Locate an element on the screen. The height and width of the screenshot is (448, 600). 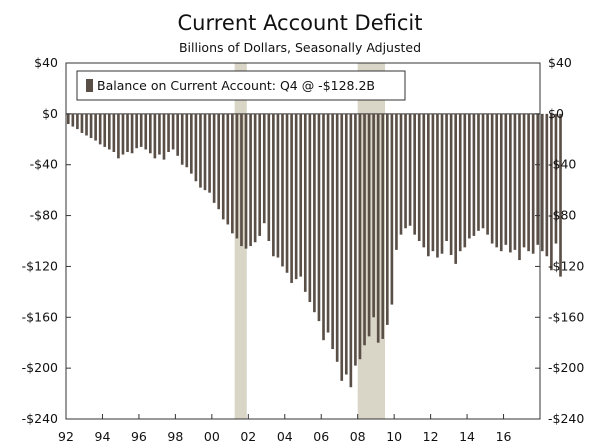
y-tick-label-left: -$200 is located at coordinates (40, 367).